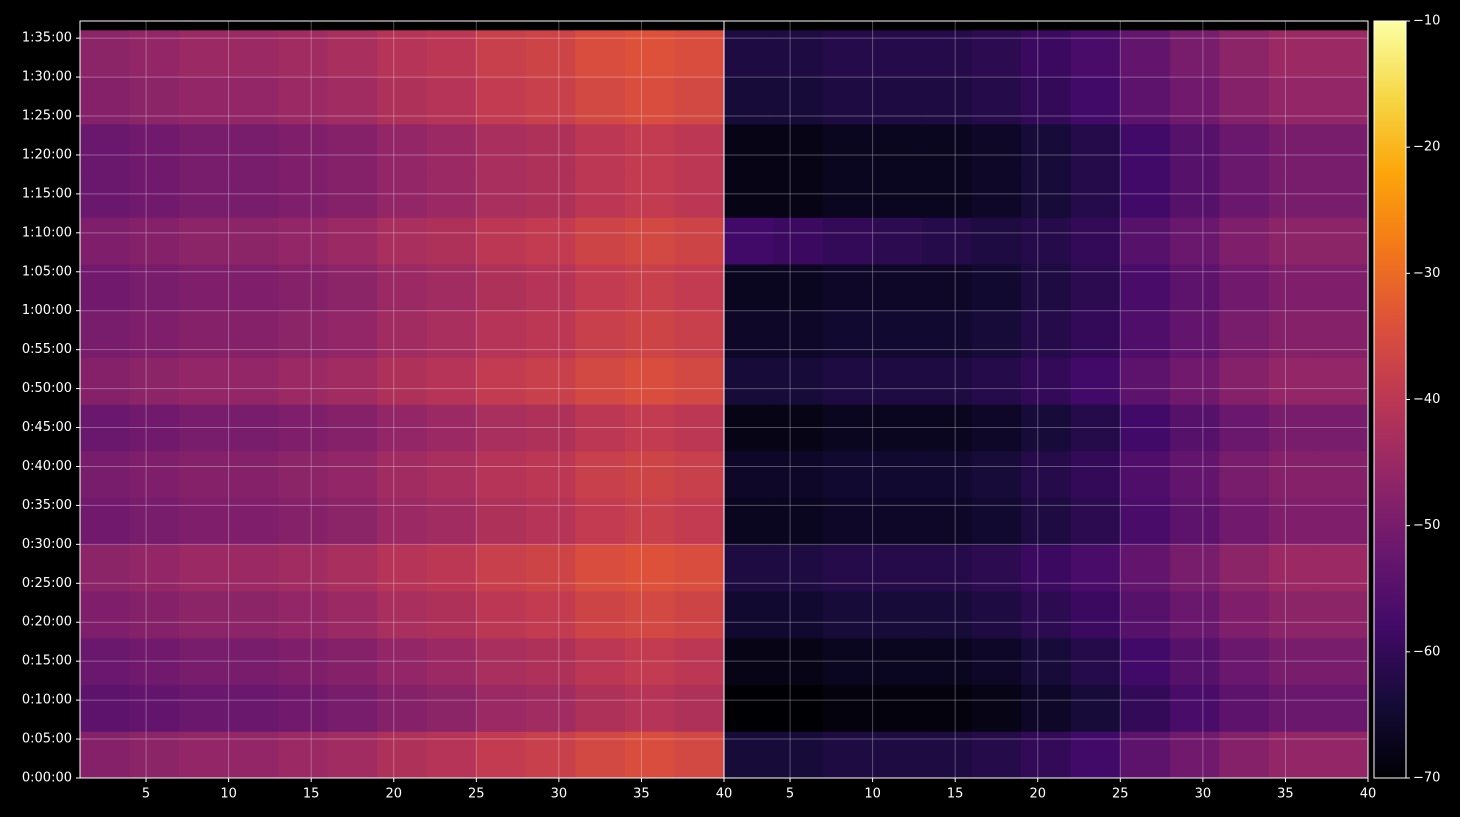 The width and height of the screenshot is (1460, 817). Describe the element at coordinates (1390, 399) in the screenshot. I see `colorbar` at that location.